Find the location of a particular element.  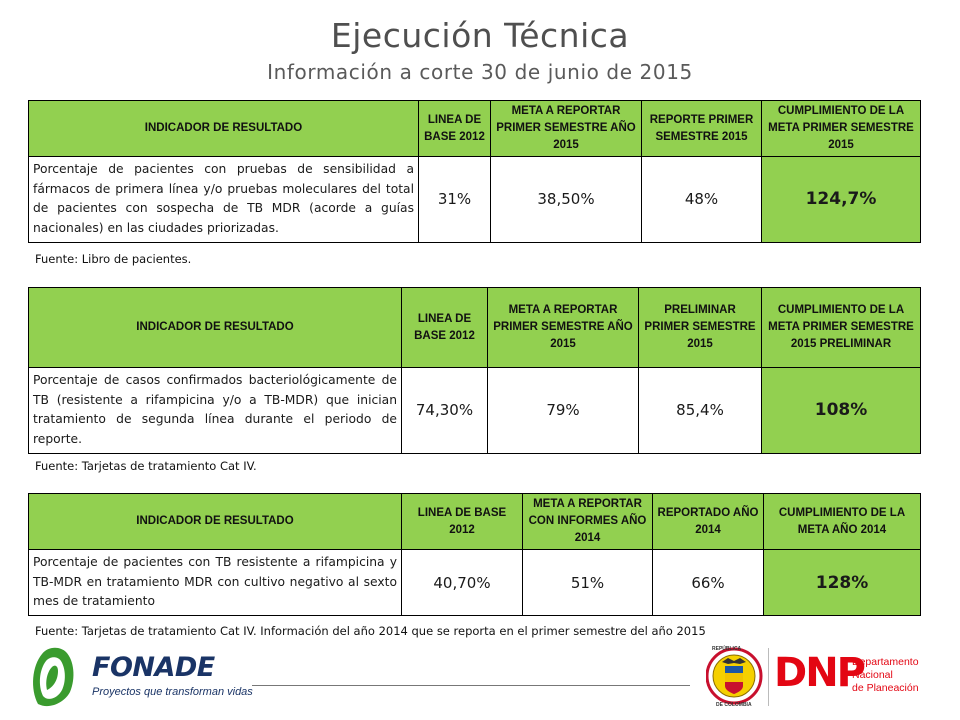

footer-divider is located at coordinates (471, 685).